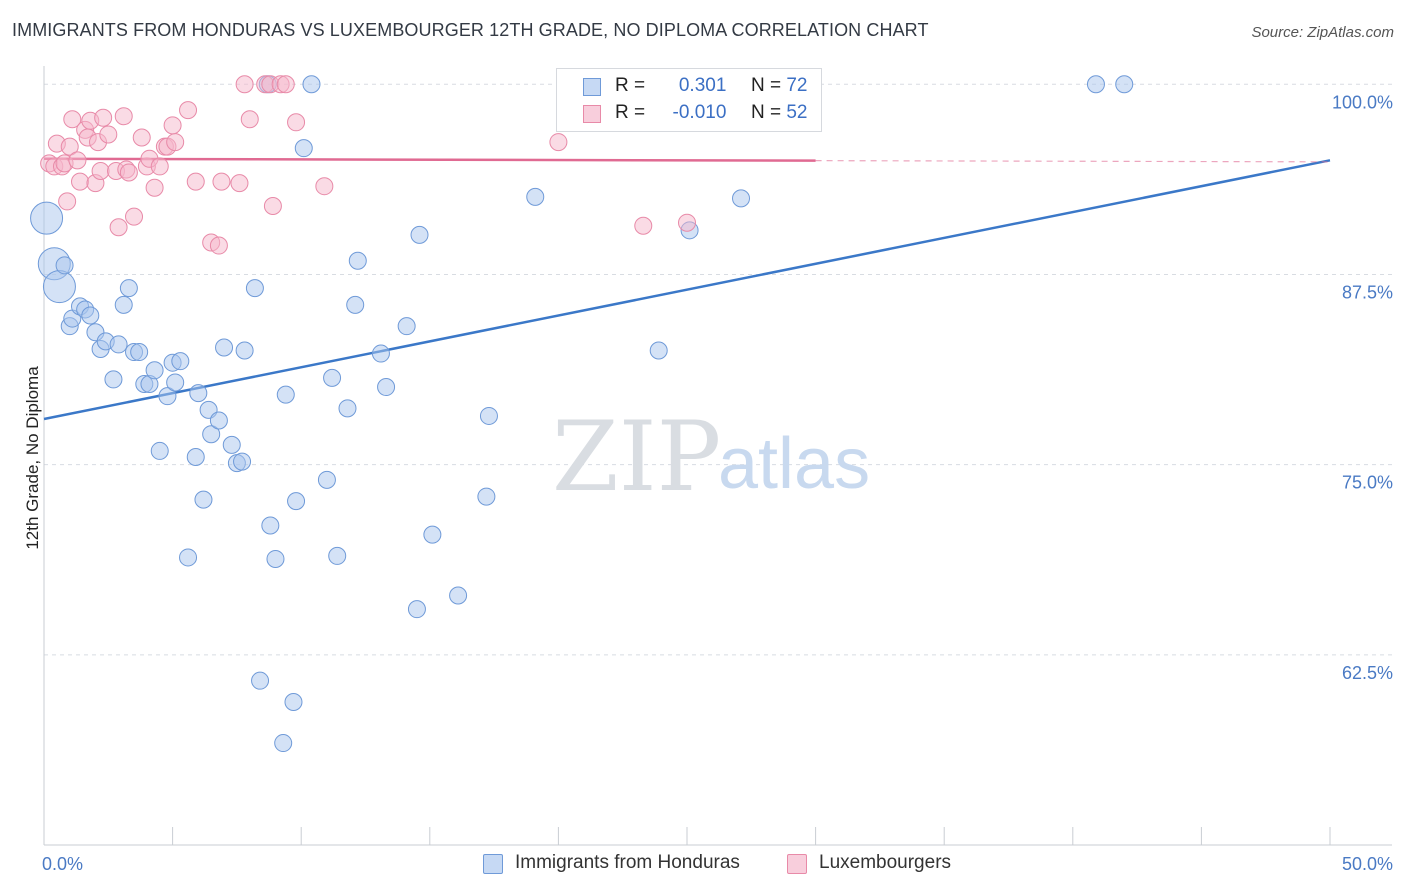 The width and height of the screenshot is (1406, 892). I want to click on y-tick-label: 87.5%, so click(1367, 292).